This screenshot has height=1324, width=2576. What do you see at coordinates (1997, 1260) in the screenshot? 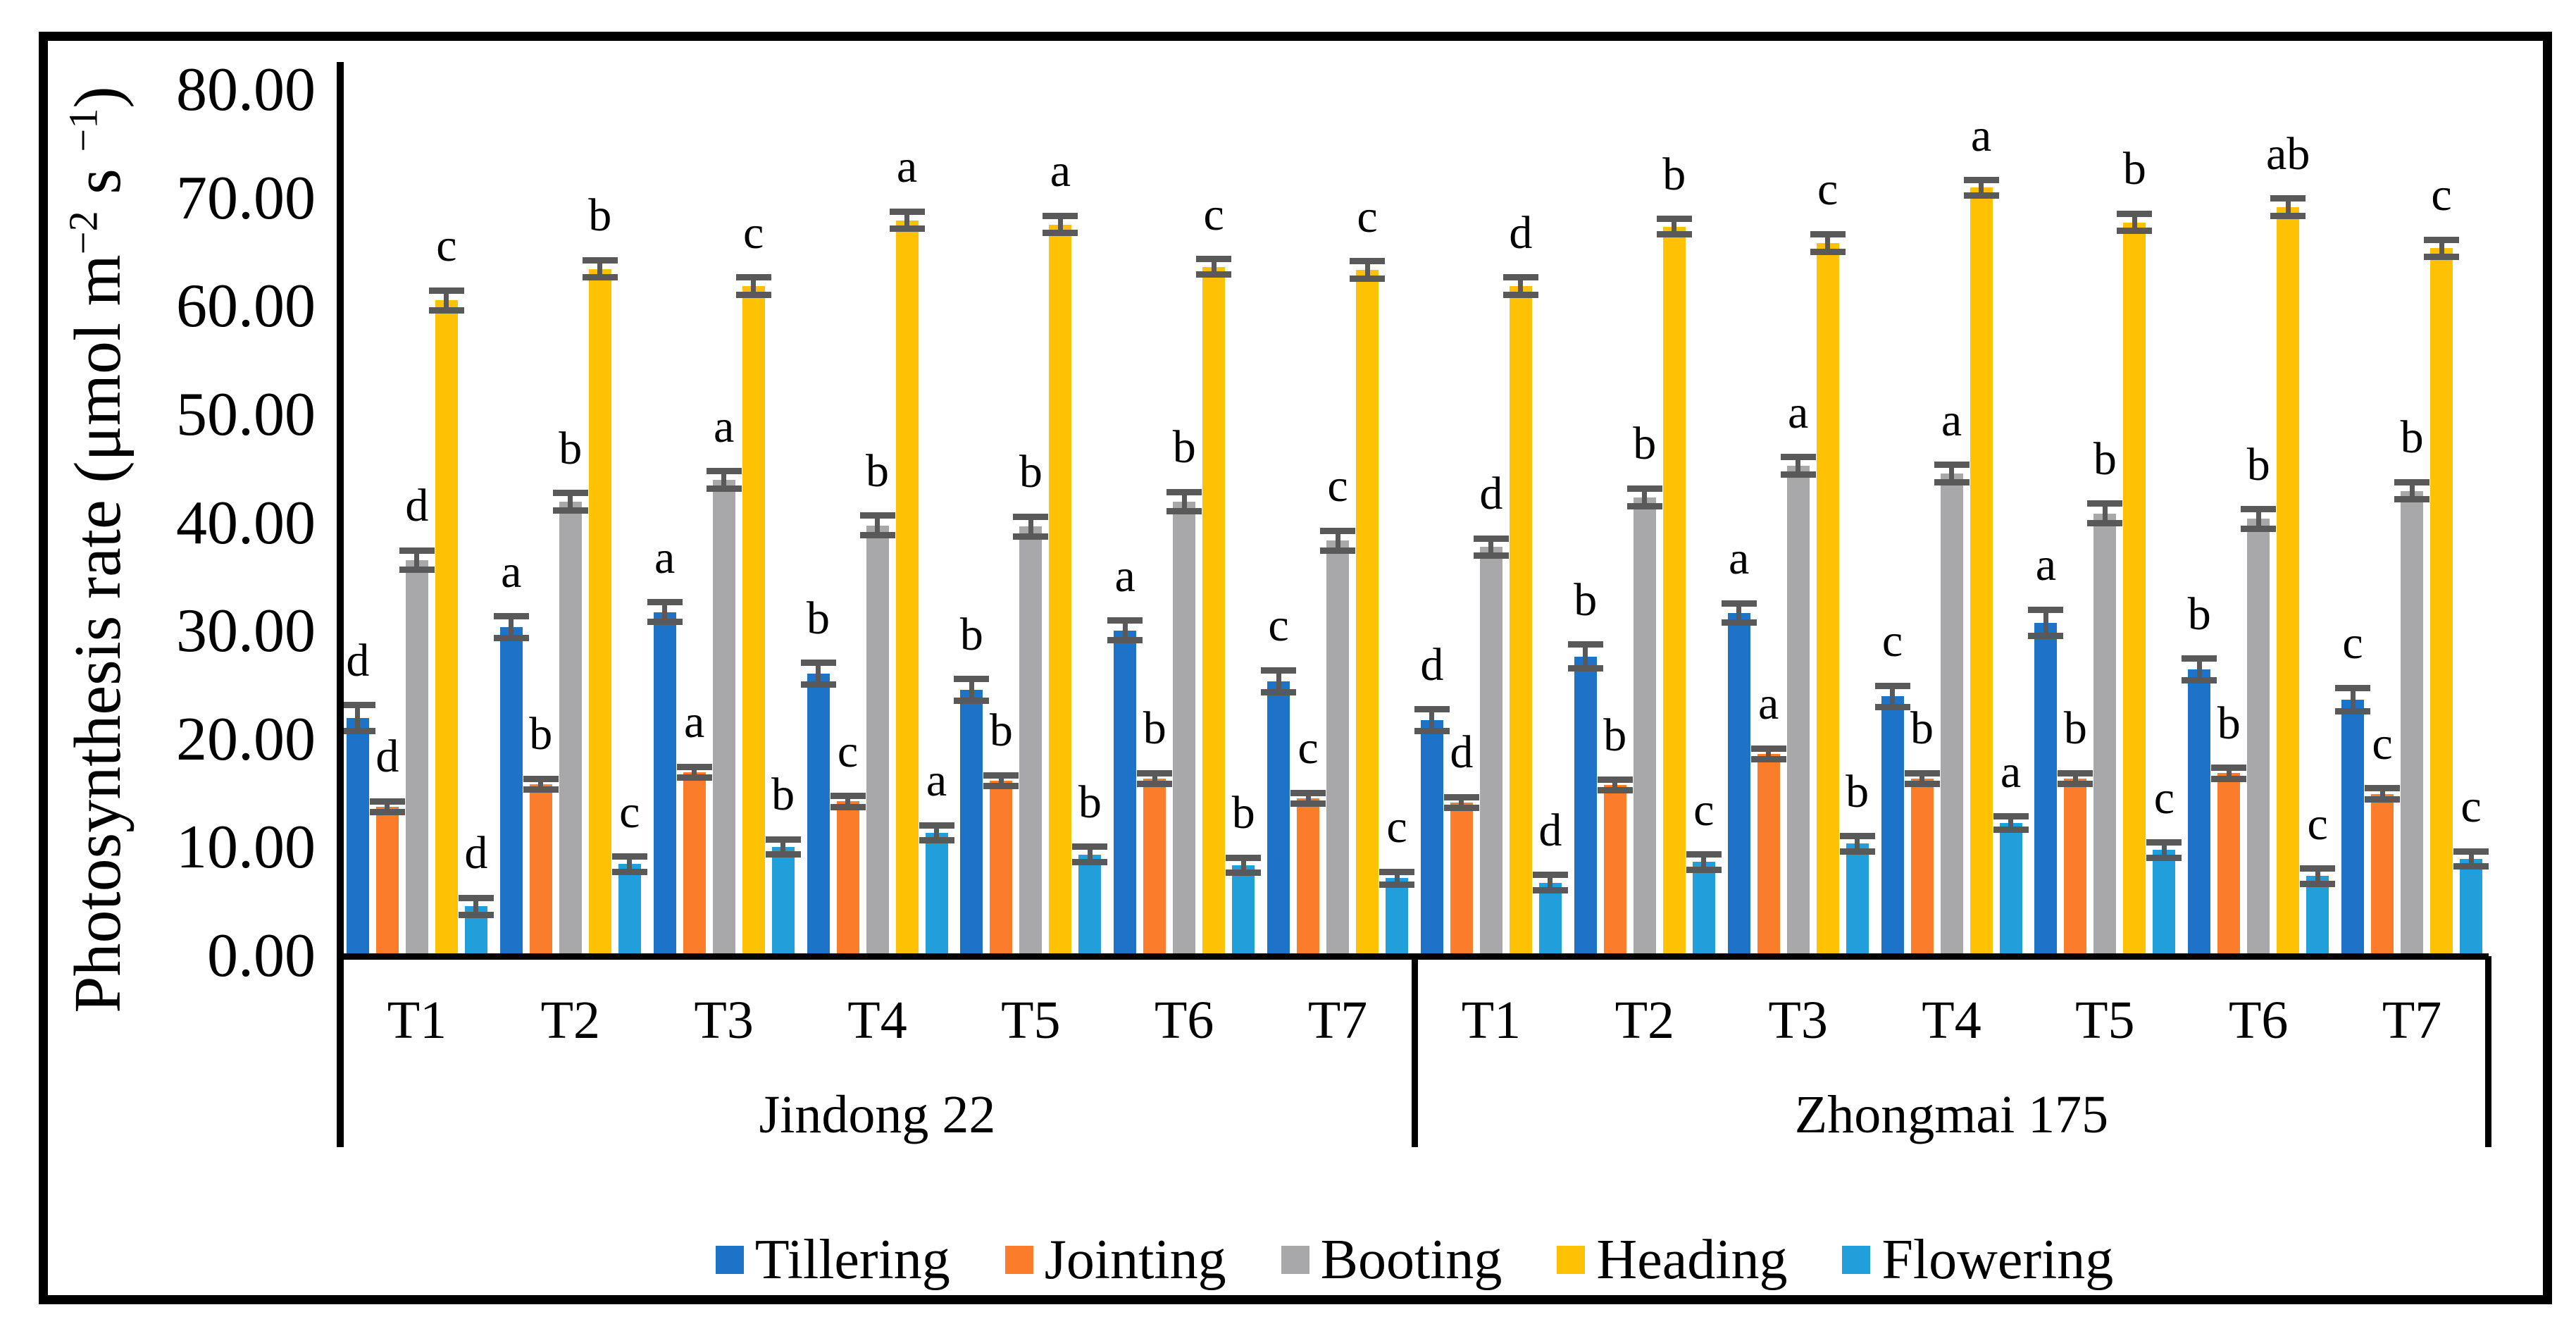
I see `legend-label: Flowering` at bounding box center [1997, 1260].